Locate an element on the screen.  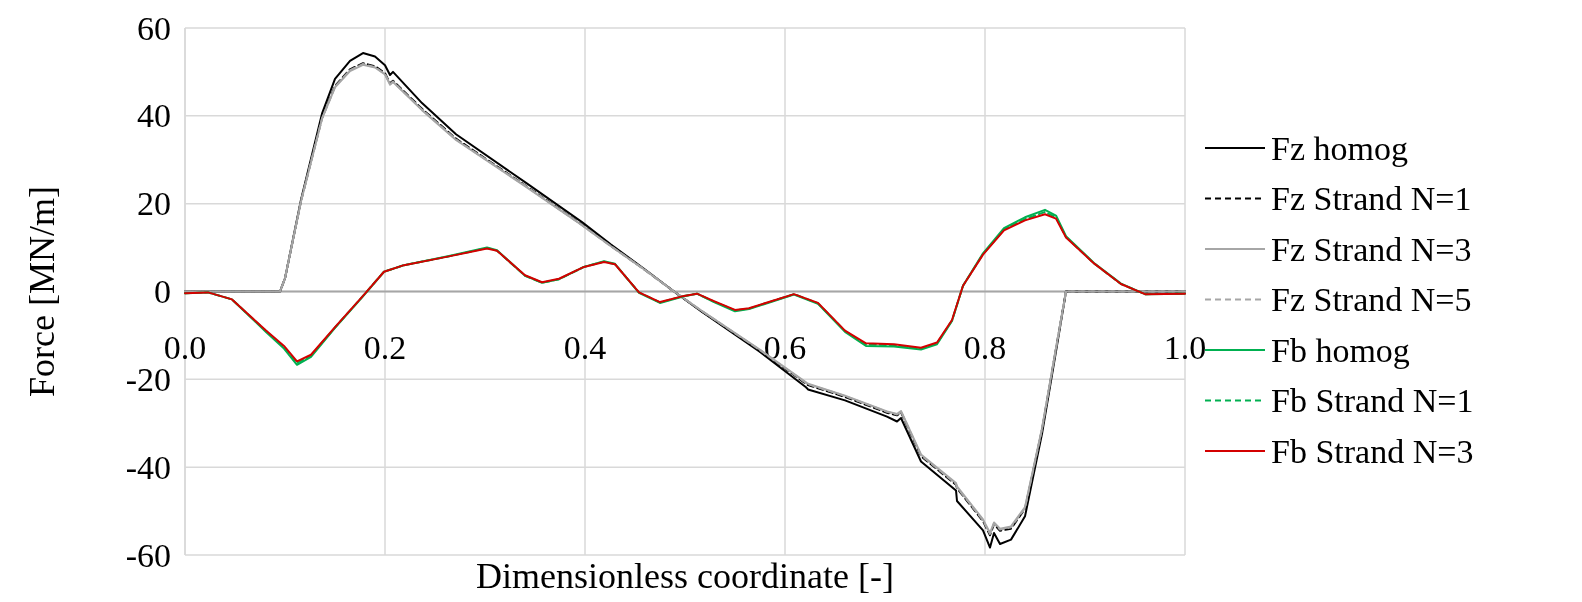
y-tick-label: 60 is located at coordinates (154, 28).